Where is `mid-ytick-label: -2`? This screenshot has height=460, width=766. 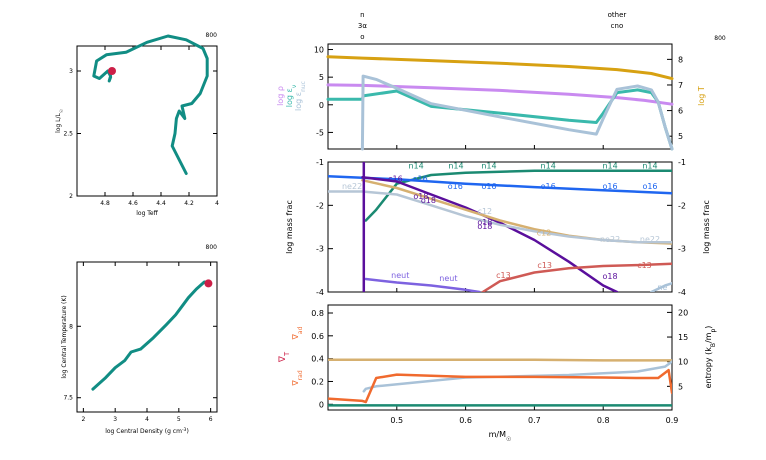
mid-ytick-label: -2 is located at coordinates (320, 205).